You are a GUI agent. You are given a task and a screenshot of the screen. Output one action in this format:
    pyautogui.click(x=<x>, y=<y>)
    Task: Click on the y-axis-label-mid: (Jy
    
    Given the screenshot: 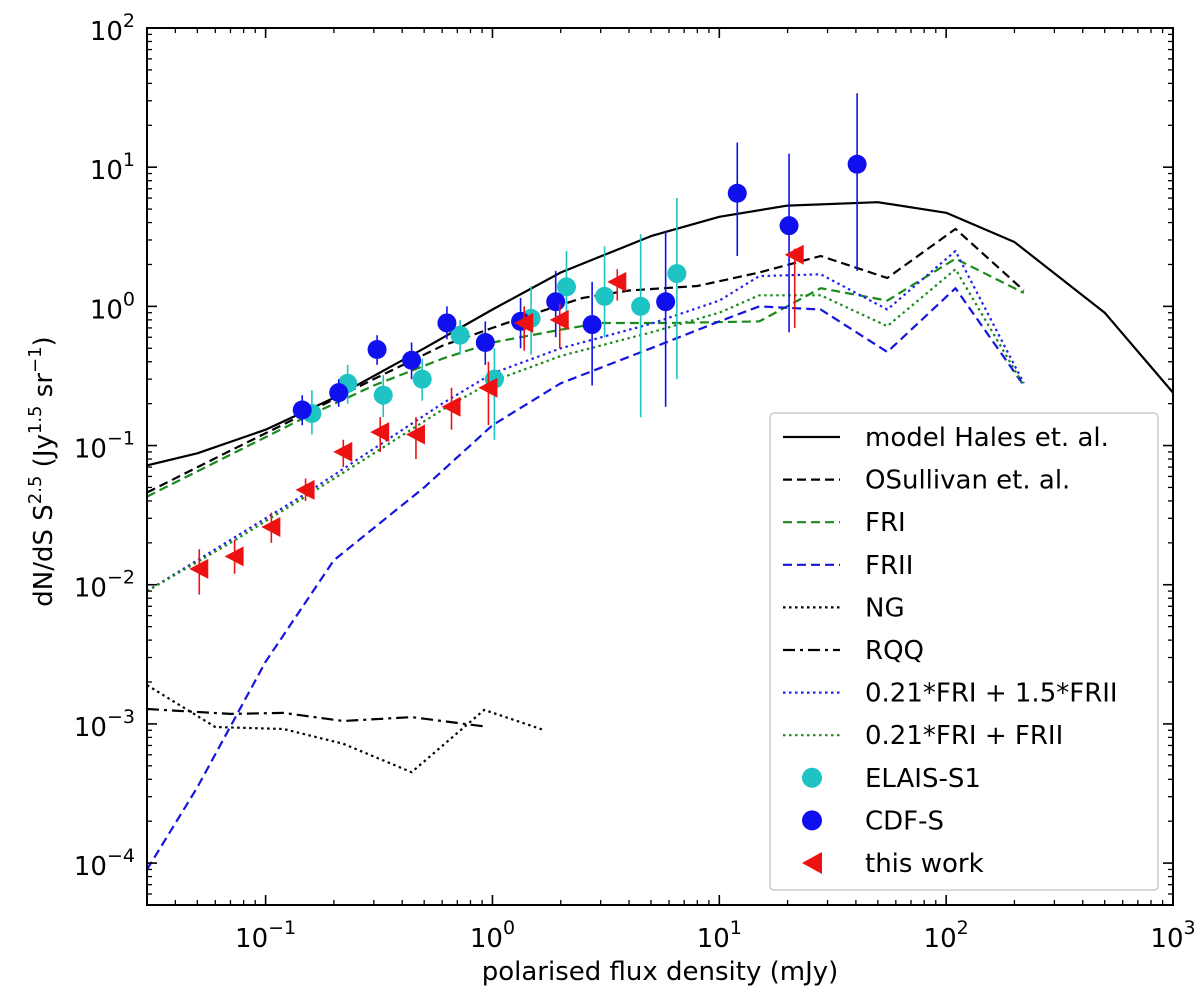 What is the action you would take?
    pyautogui.click(x=44, y=454)
    